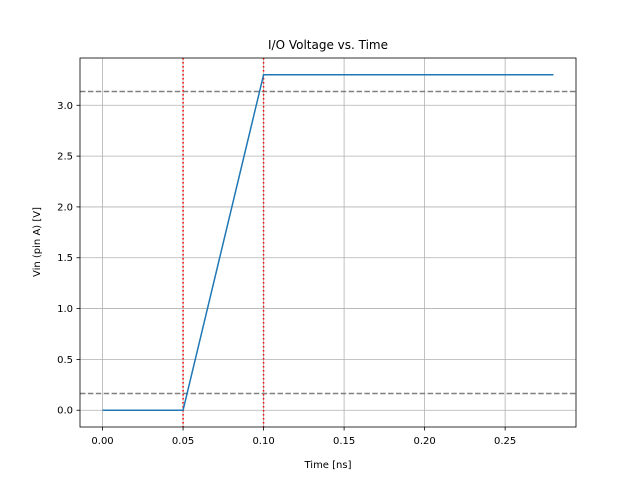 This screenshot has height=480, width=640. Describe the element at coordinates (65, 309) in the screenshot. I see `y-tick-label: 1.0` at that location.